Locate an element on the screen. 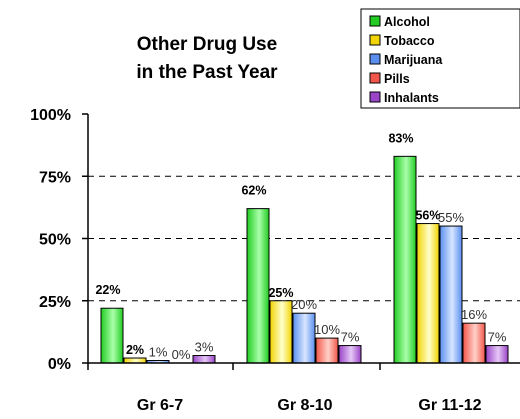 This screenshot has height=419, width=520. data-label-alcohol-1: 22% is located at coordinates (107, 290).